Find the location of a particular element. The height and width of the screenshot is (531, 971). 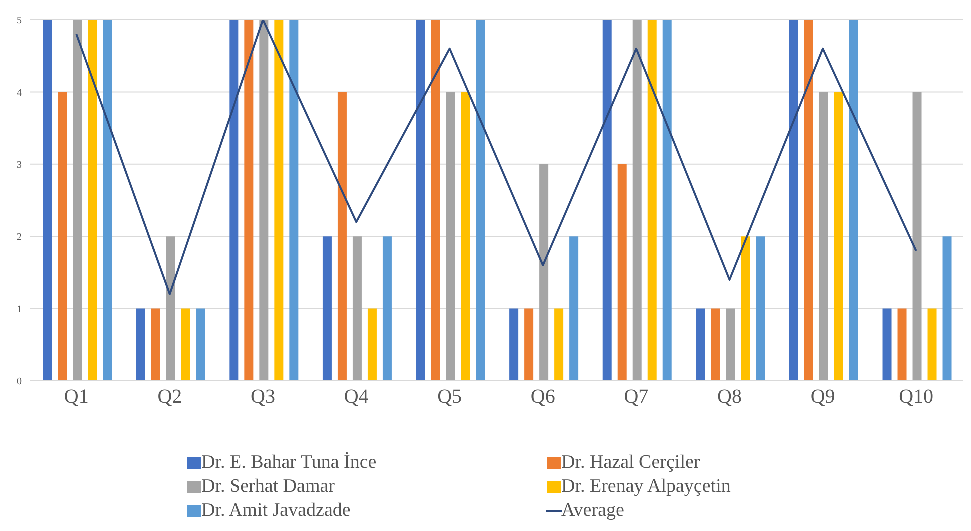

y-tick-label: 4 is located at coordinates (19, 93).